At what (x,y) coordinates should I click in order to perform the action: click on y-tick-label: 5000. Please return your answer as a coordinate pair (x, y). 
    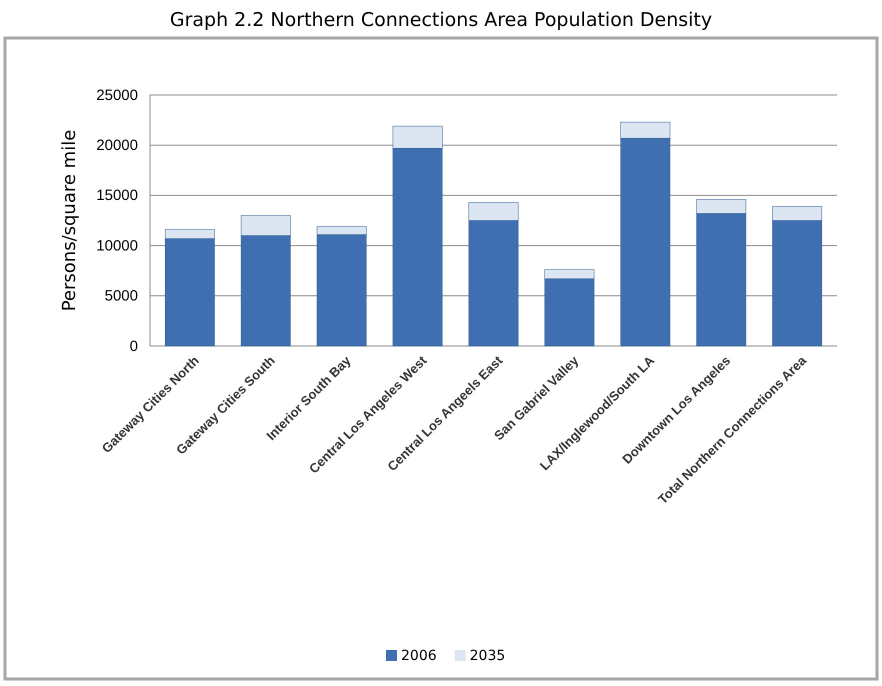
    Looking at the image, I should click on (121, 296).